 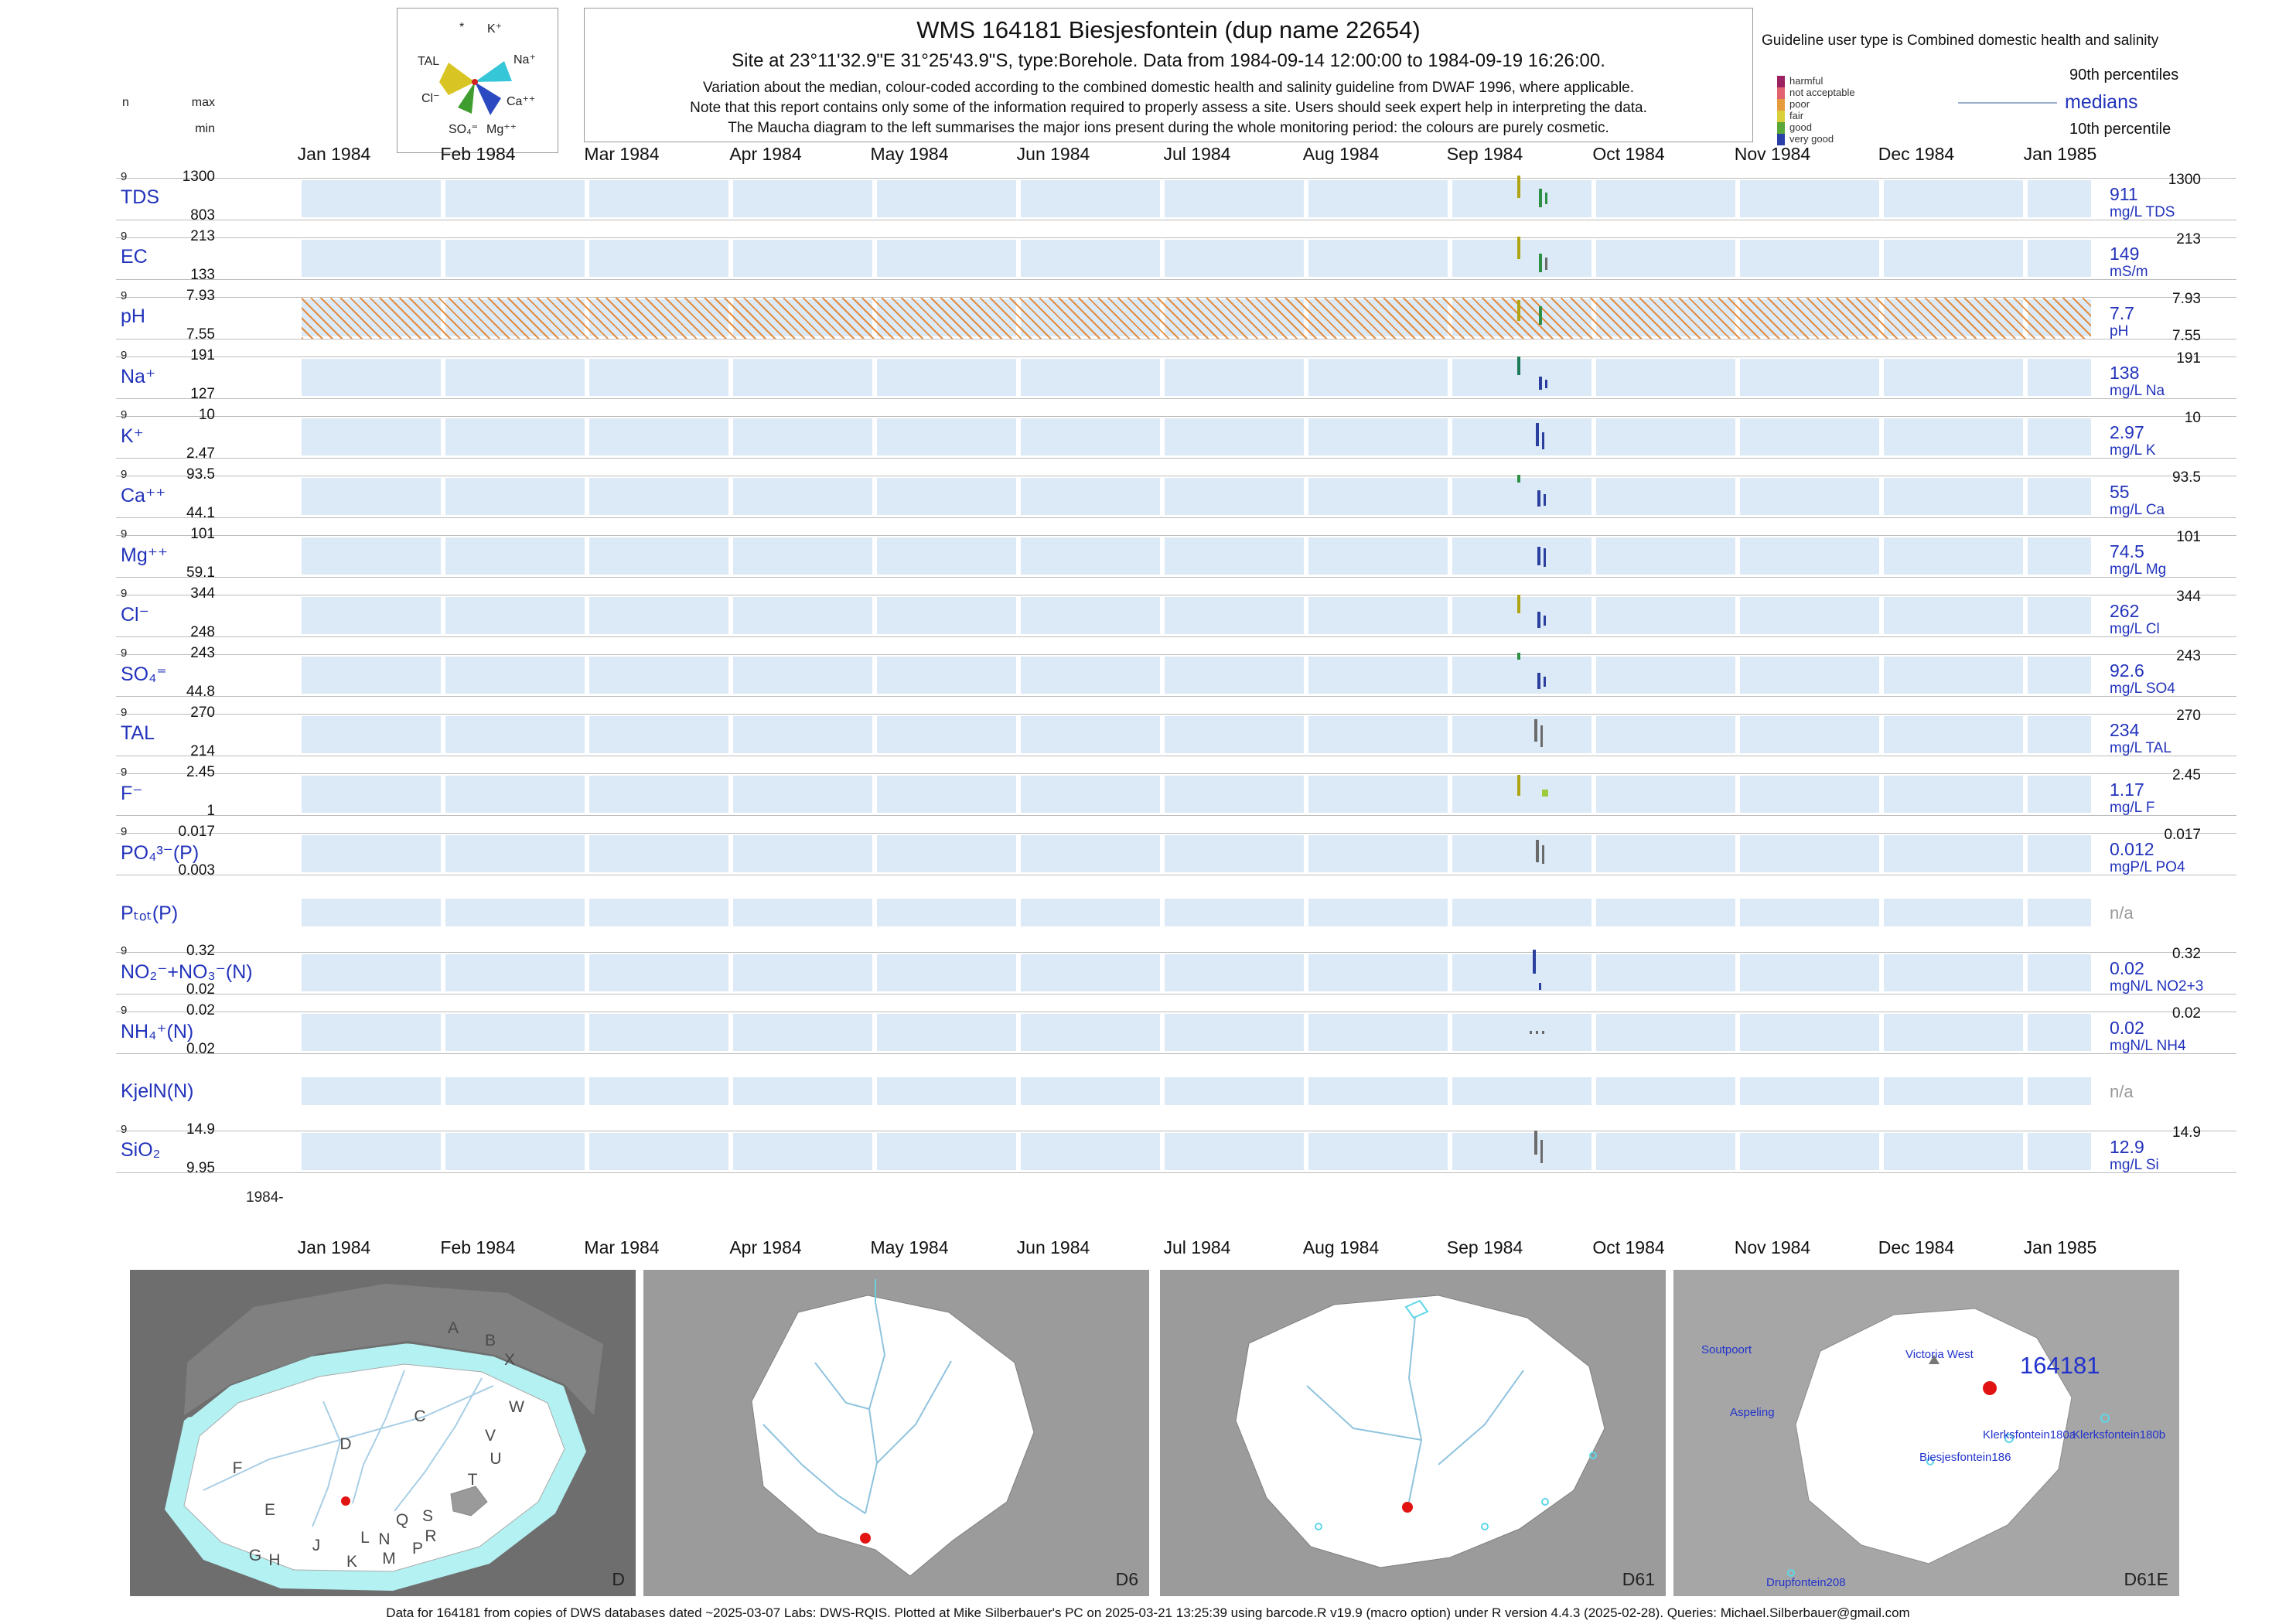 I want to click on median-value: 55, so click(x=2120, y=492).